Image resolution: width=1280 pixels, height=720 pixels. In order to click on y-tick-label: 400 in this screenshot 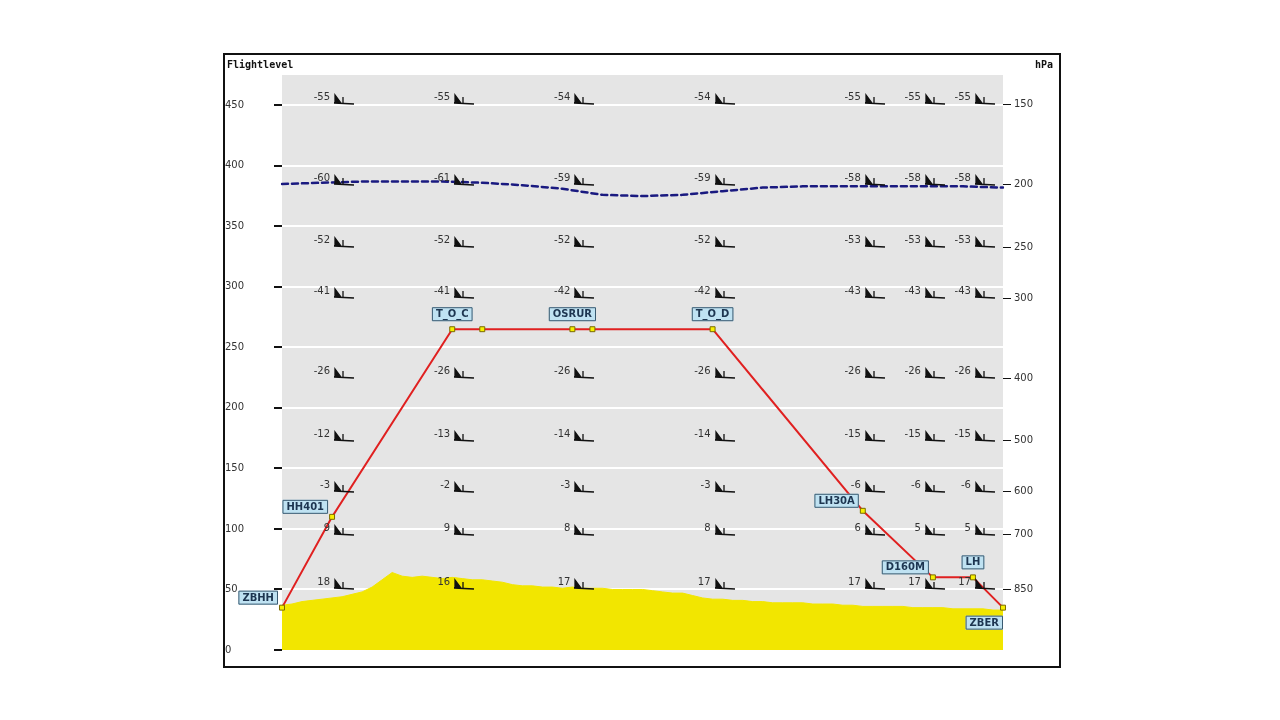, I will do `click(235, 165)`.